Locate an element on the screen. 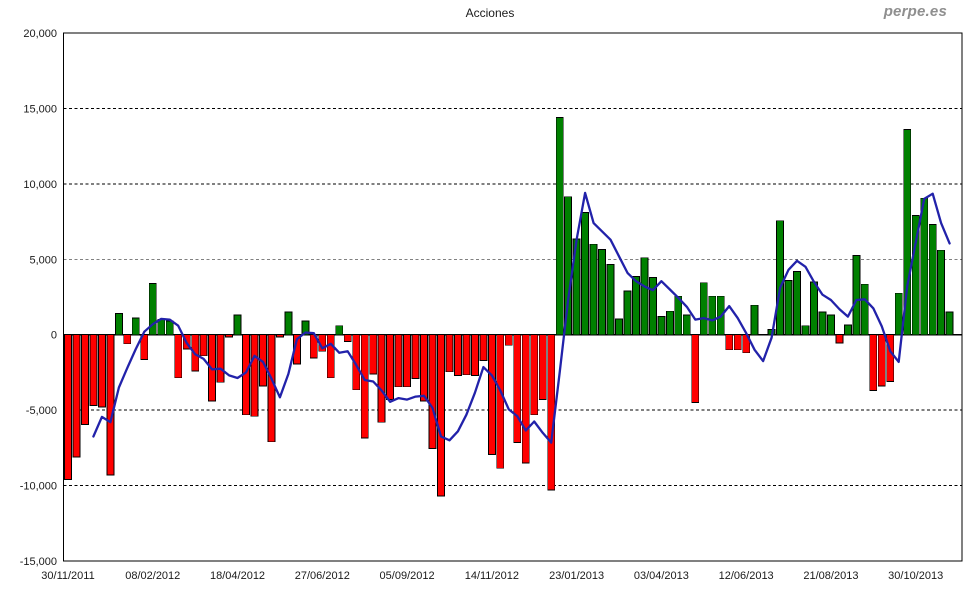 Image resolution: width=980 pixels, height=600 pixels. x-axis-label: 05/09/2012 is located at coordinates (407, 576).